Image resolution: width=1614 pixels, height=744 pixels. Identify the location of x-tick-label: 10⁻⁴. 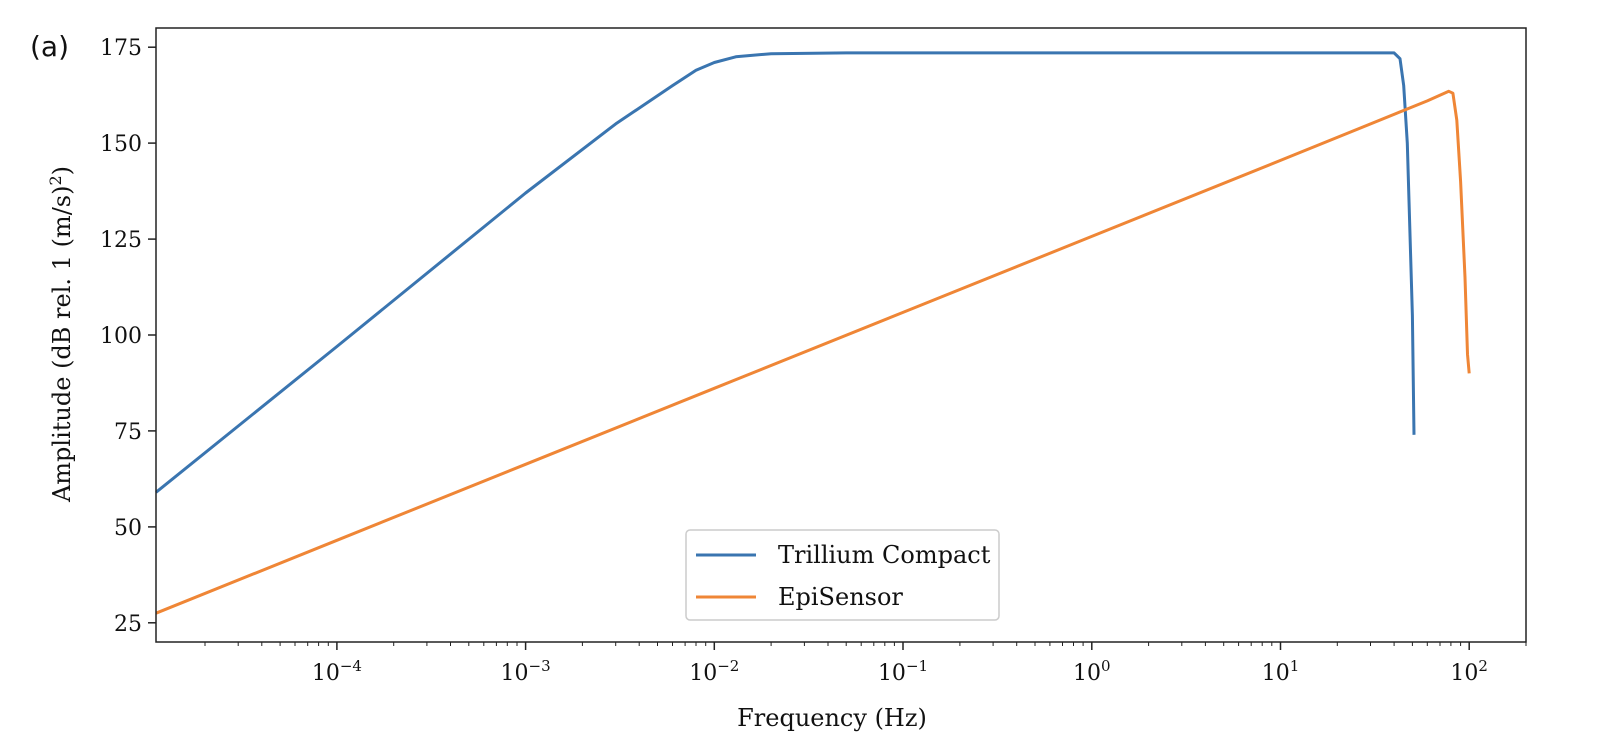
(337, 671).